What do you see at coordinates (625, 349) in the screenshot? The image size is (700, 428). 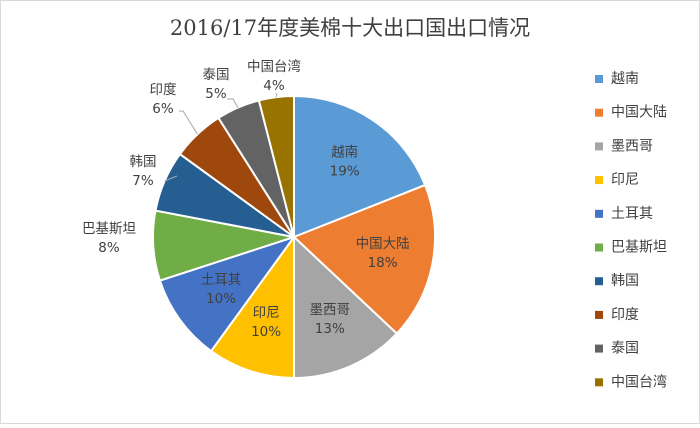 I see `legend-label-8: 泰国` at bounding box center [625, 349].